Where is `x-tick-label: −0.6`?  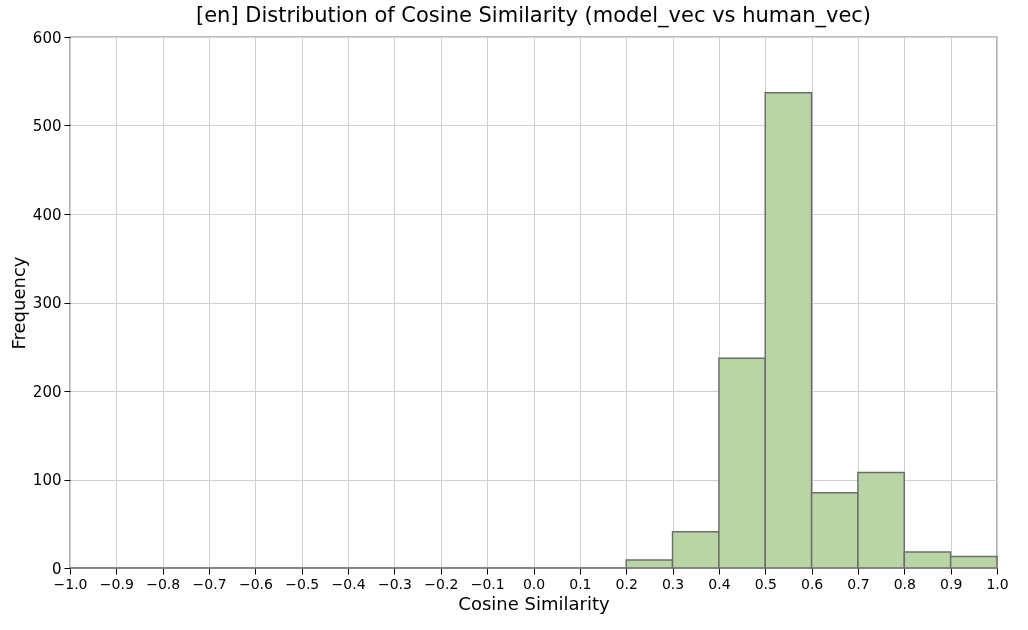
x-tick-label: −0.6 is located at coordinates (255, 583).